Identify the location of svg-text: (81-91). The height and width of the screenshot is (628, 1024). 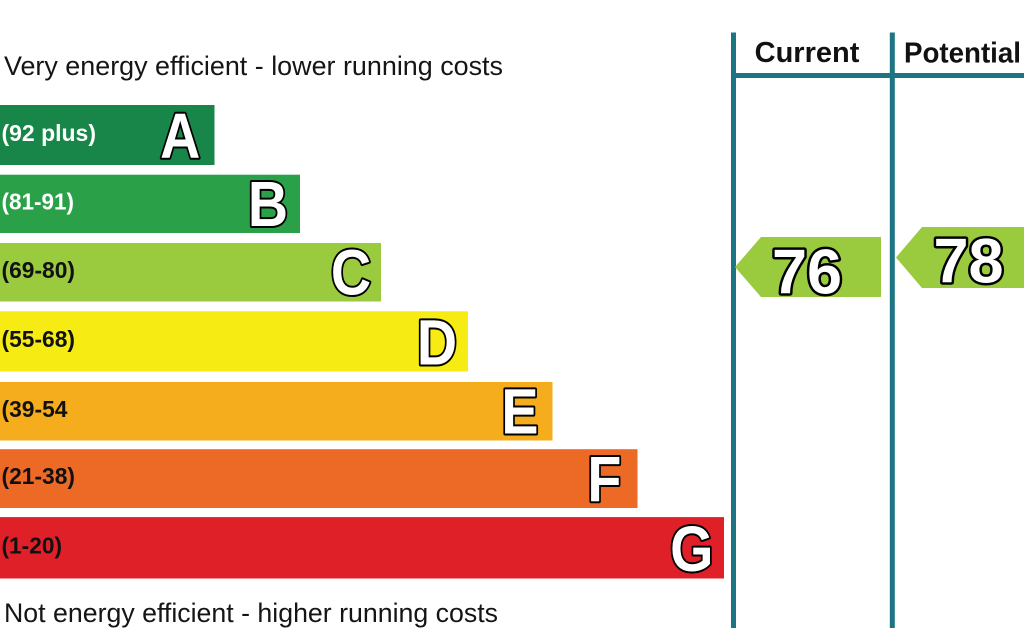
(38, 202).